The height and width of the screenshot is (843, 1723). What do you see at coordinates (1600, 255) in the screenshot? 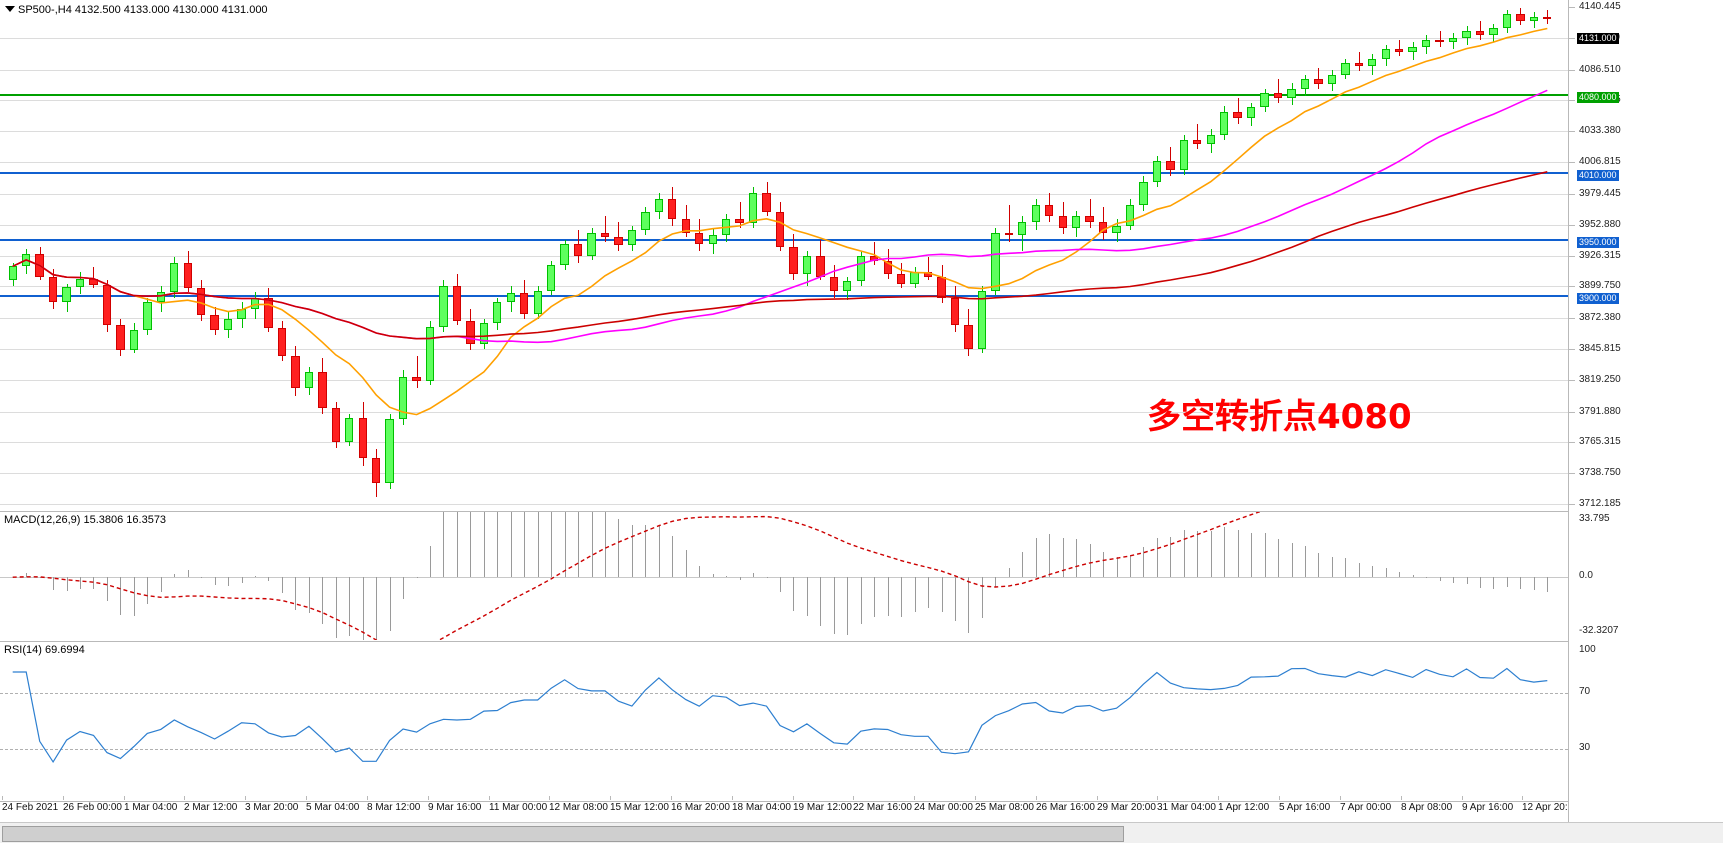
I see `price-axis-tick-label: 3926.315` at bounding box center [1600, 255].